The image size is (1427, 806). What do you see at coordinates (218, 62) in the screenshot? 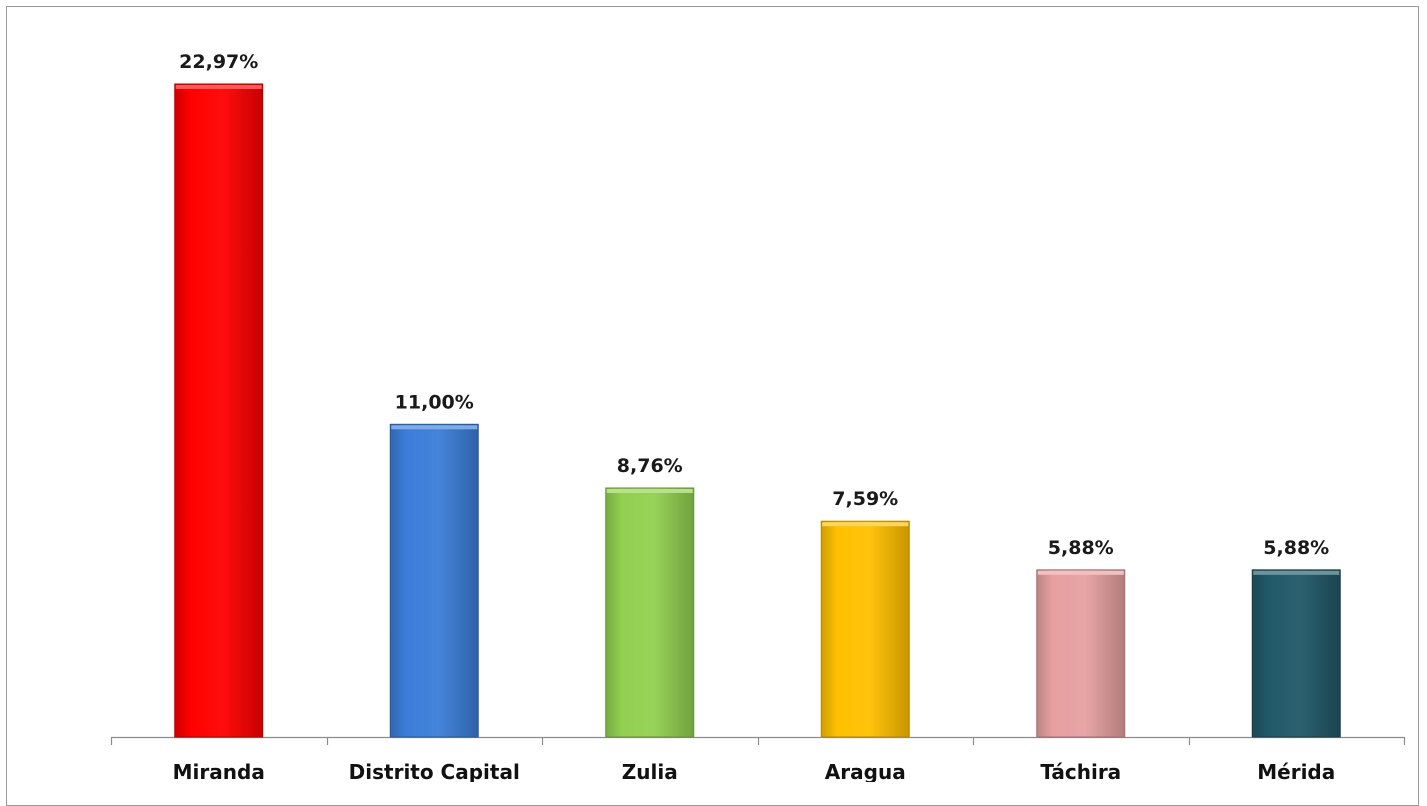
I see `data-label: 22,97%` at bounding box center [218, 62].